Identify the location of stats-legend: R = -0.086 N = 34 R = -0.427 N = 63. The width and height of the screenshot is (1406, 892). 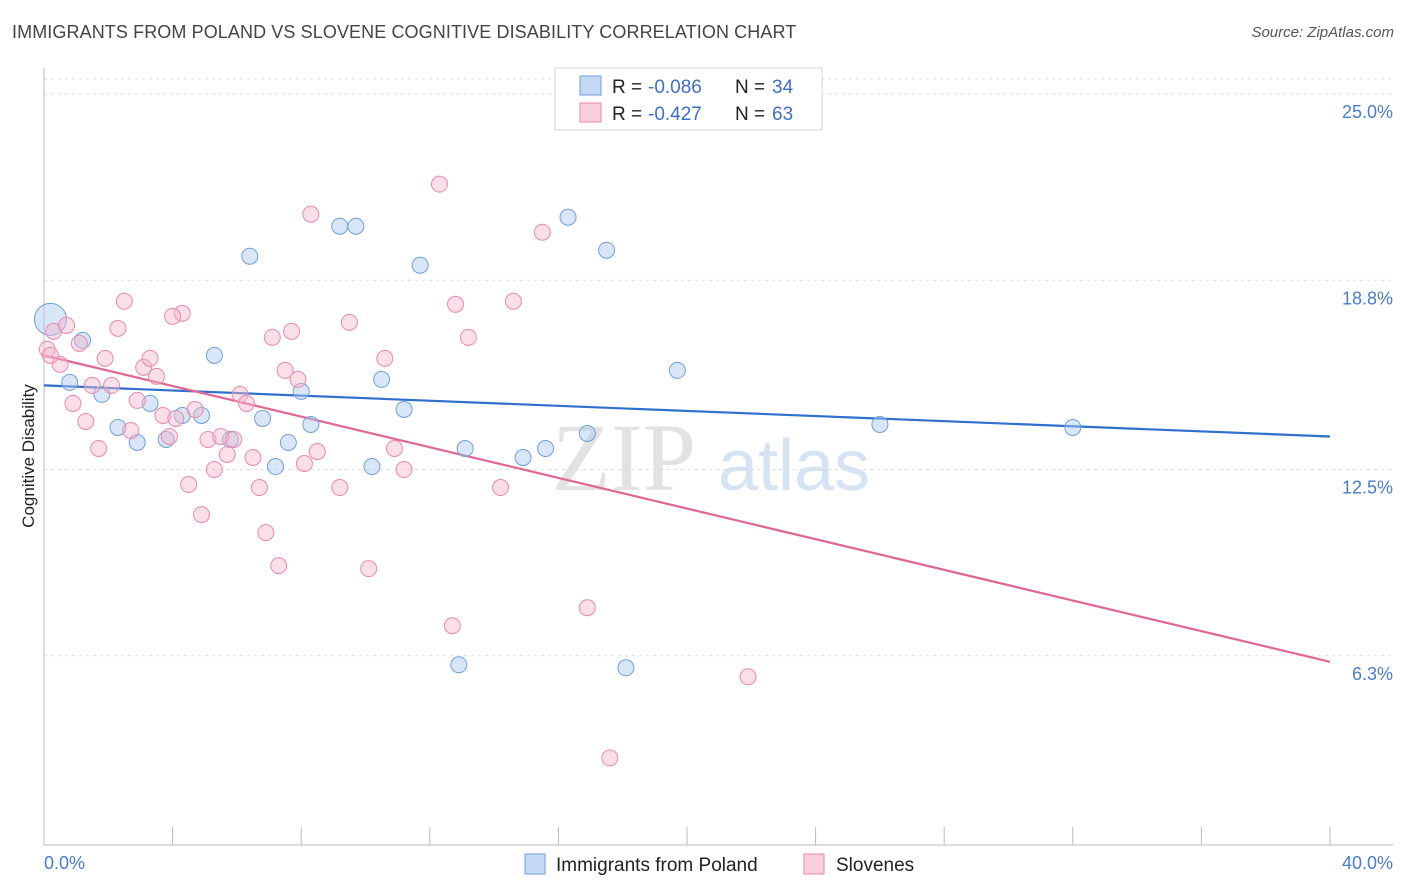
(688, 99).